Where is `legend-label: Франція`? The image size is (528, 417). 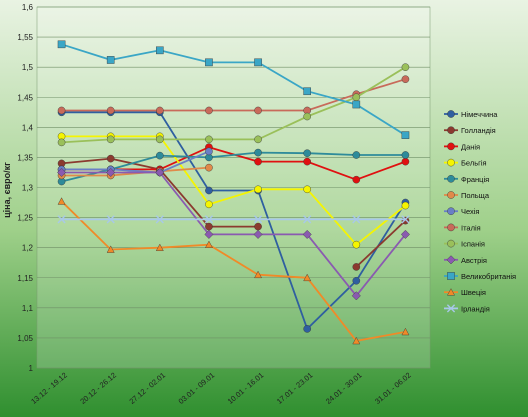 legend-label: Франція is located at coordinates (475, 179).